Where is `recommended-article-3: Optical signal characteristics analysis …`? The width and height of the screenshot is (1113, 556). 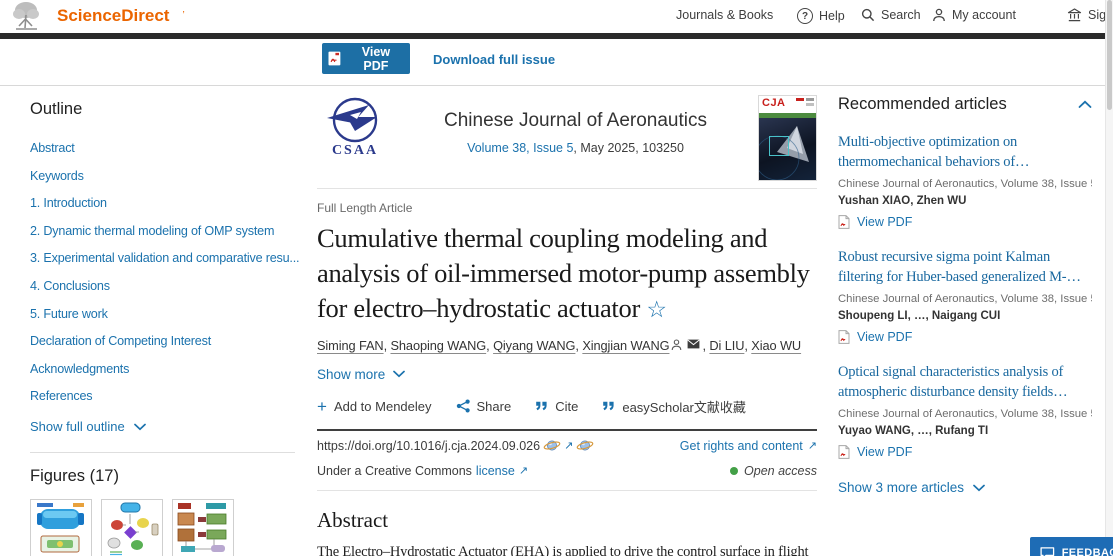 recommended-article-3: Optical signal characteristics analysis … is located at coordinates (965, 411).